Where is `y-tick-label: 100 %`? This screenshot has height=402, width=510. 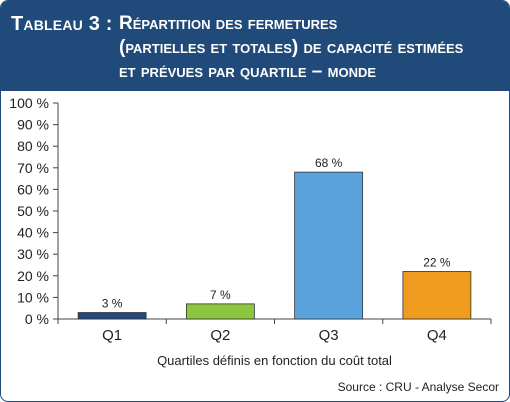 y-tick-label: 100 % is located at coordinates (29, 103).